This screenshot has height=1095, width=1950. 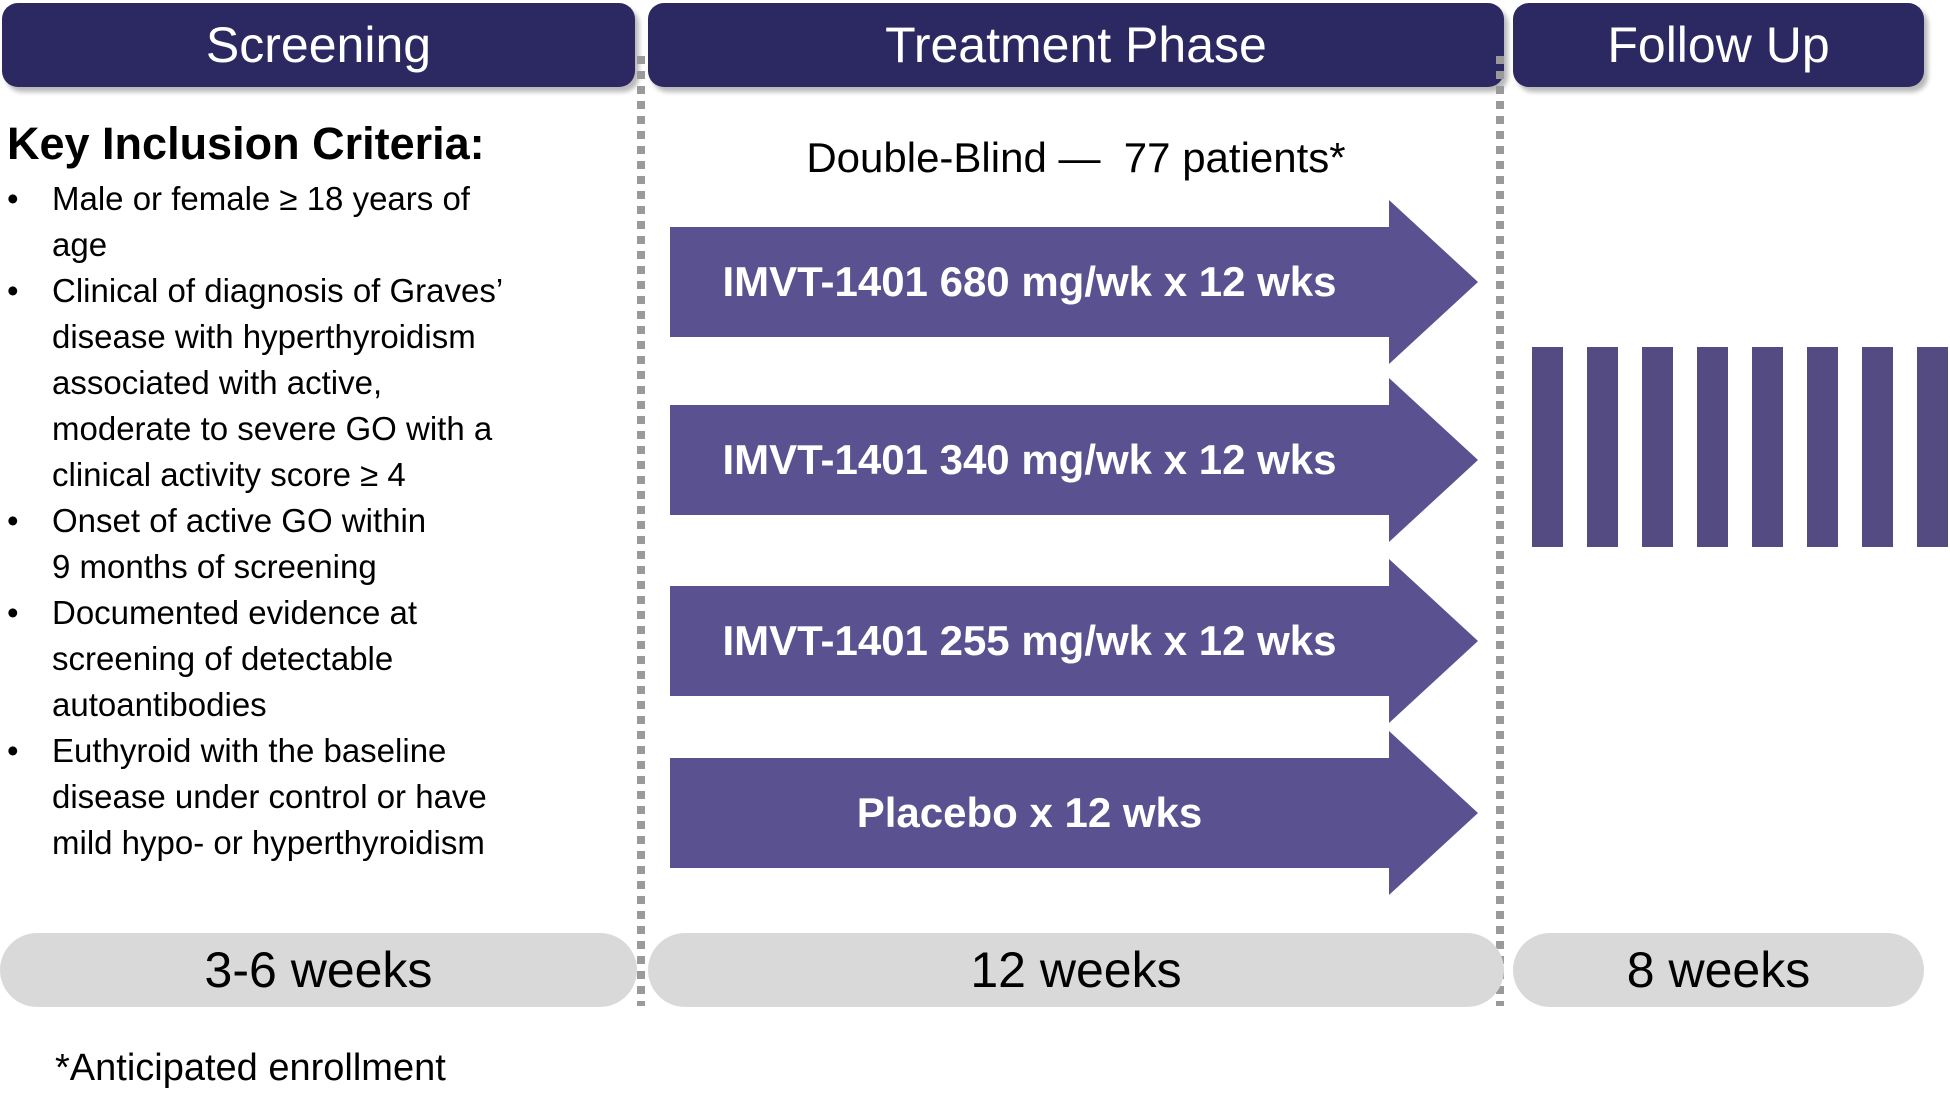 I want to click on treatment-arm-arrow-340mg: IMVT-1401 340 mg/wk x 12 wks, so click(x=1074, y=460).